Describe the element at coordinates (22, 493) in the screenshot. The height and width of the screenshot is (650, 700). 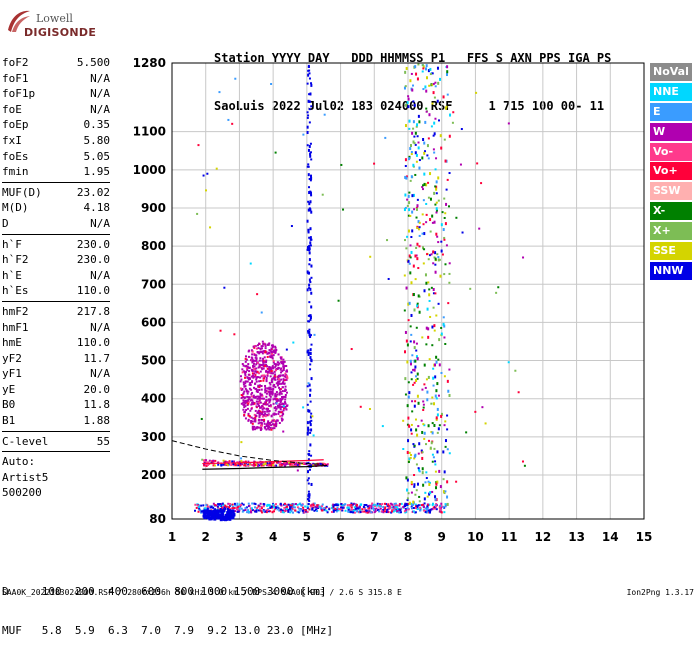
I see `autoscaling-info: 500200` at that location.